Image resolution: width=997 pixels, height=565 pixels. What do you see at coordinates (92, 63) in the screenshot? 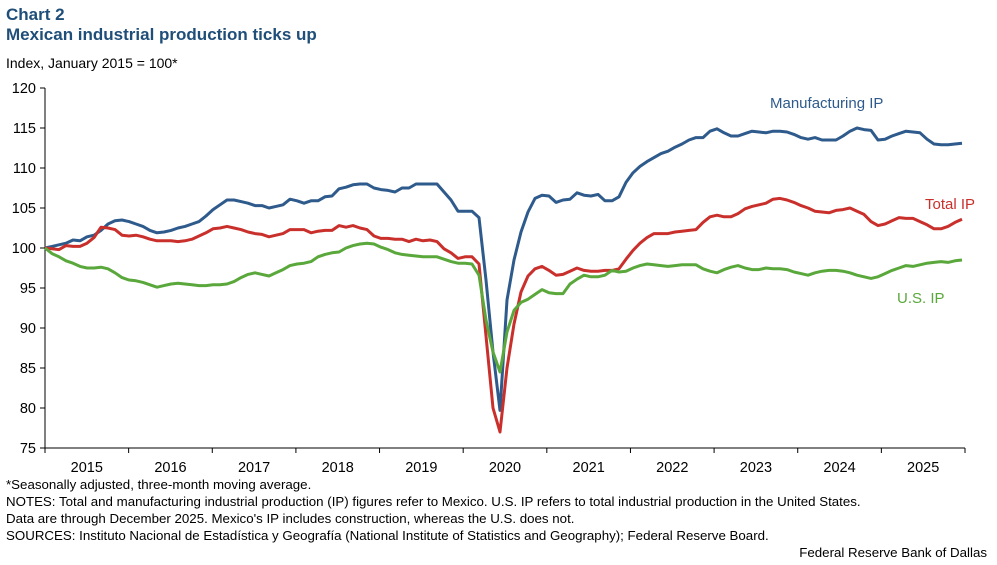
I see `y-axis-label: Index, January 2015 = 100*` at bounding box center [92, 63].